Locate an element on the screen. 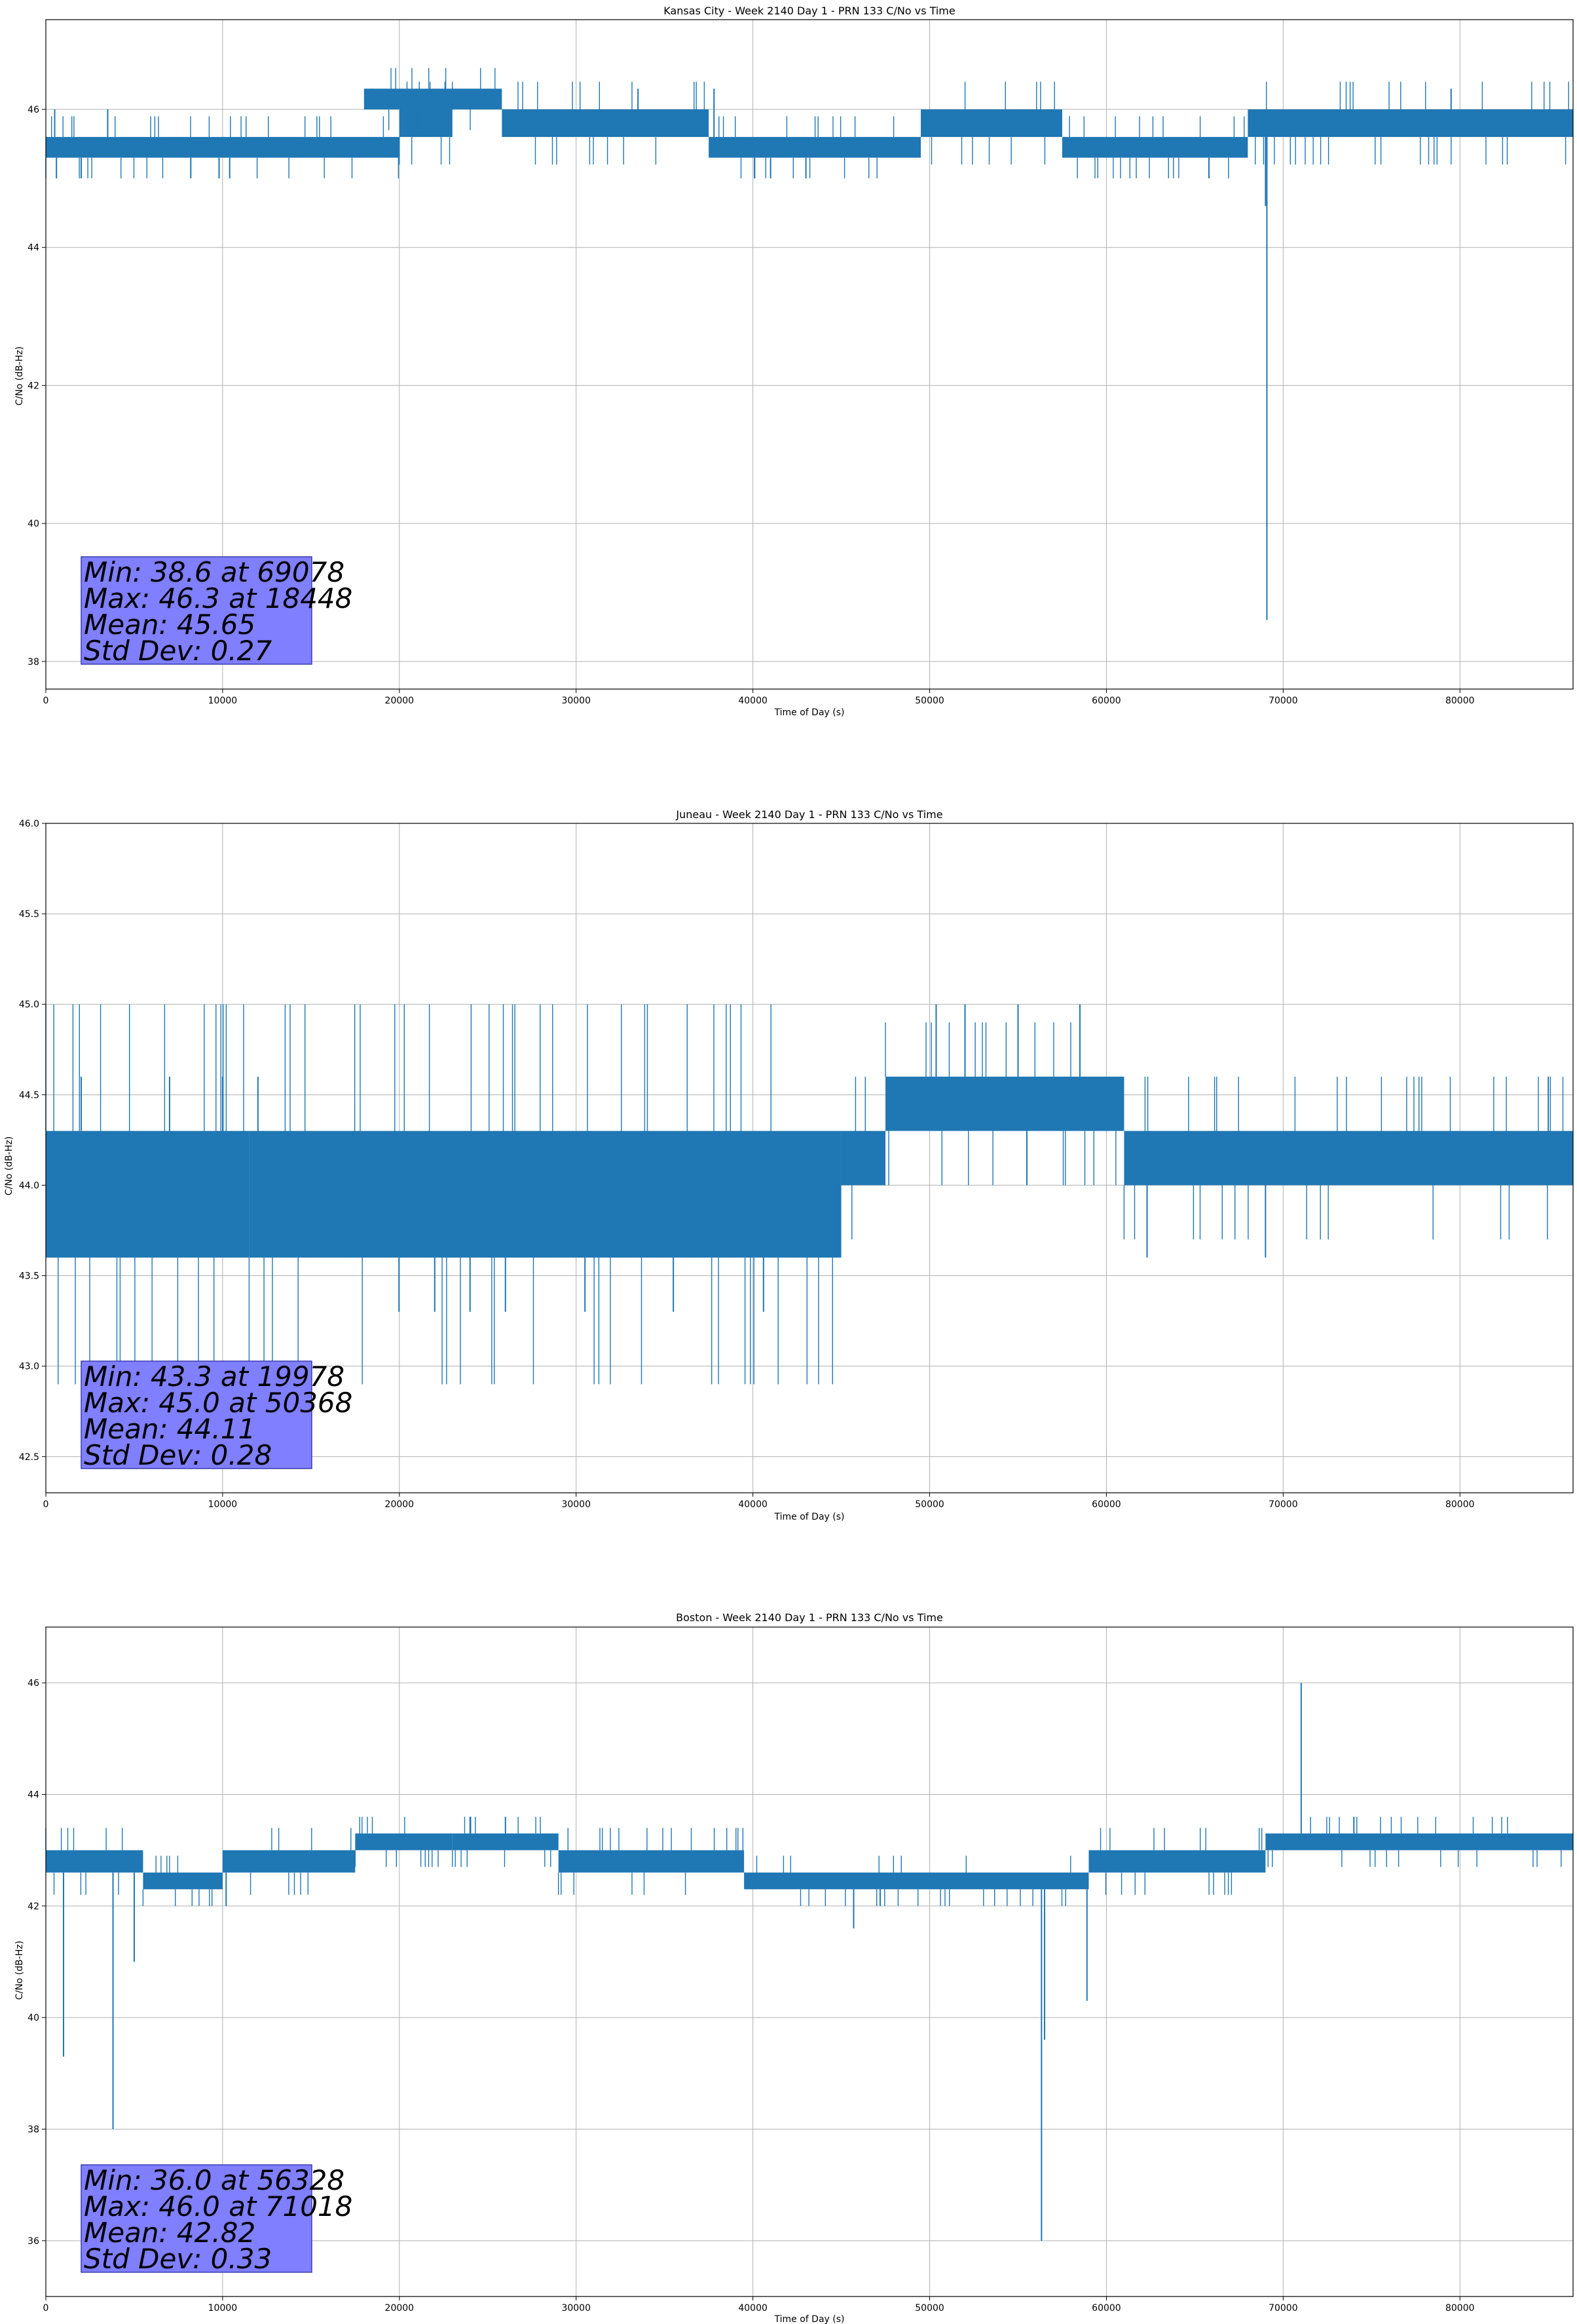  stats-mean: Mean: 42.82 is located at coordinates (169, 2233).